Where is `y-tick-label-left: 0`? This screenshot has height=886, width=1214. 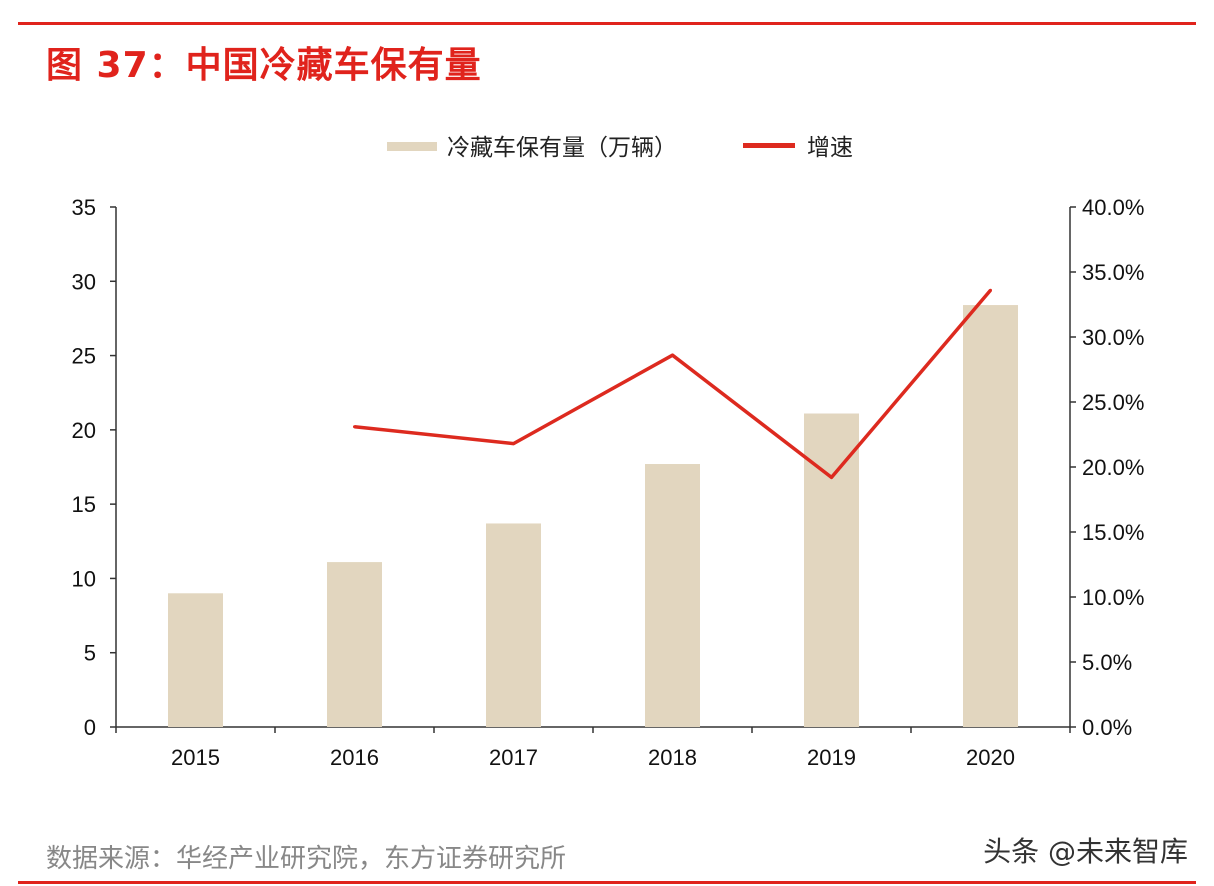 y-tick-label-left: 0 is located at coordinates (90, 727).